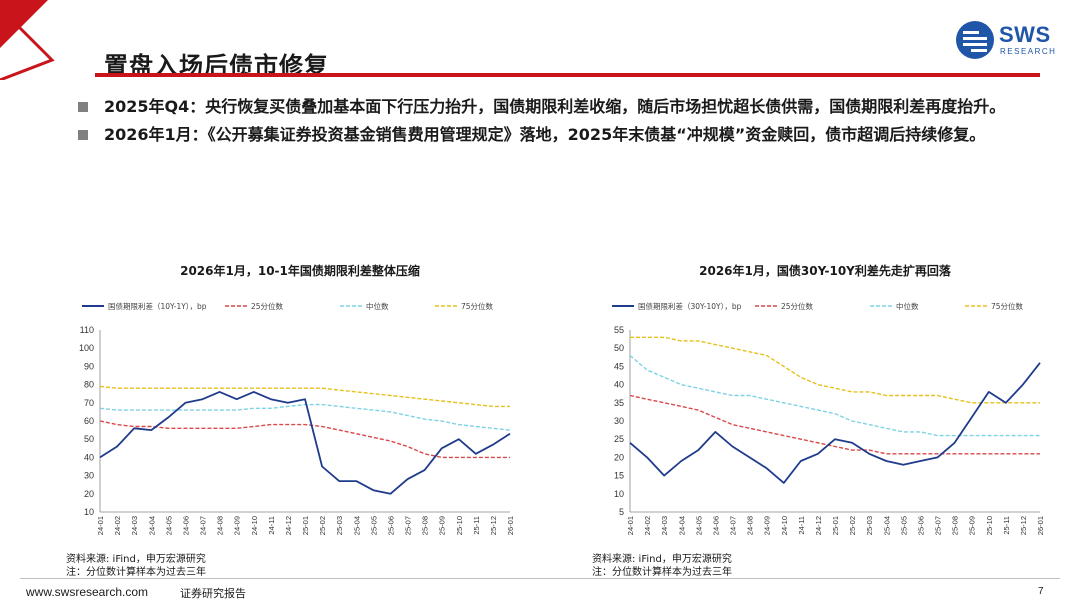 Image resolution: width=1080 pixels, height=608 pixels. I want to click on y-tick-label: 50, so click(89, 439).